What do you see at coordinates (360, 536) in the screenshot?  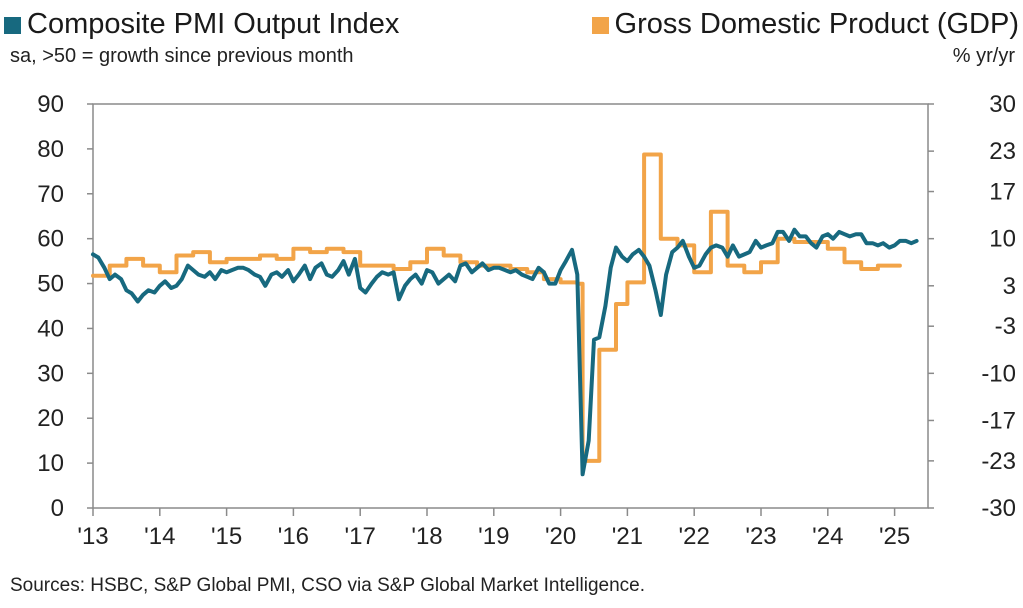 I see `x-tick-label: '17` at bounding box center [360, 536].